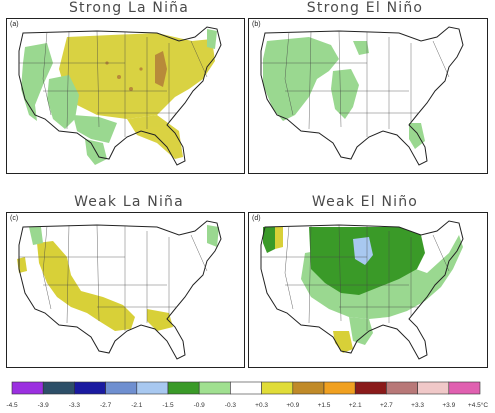 This screenshot has width=495, height=413. What do you see at coordinates (105, 405) in the screenshot?
I see `colorbar-tick-label: -2.7` at bounding box center [105, 405].